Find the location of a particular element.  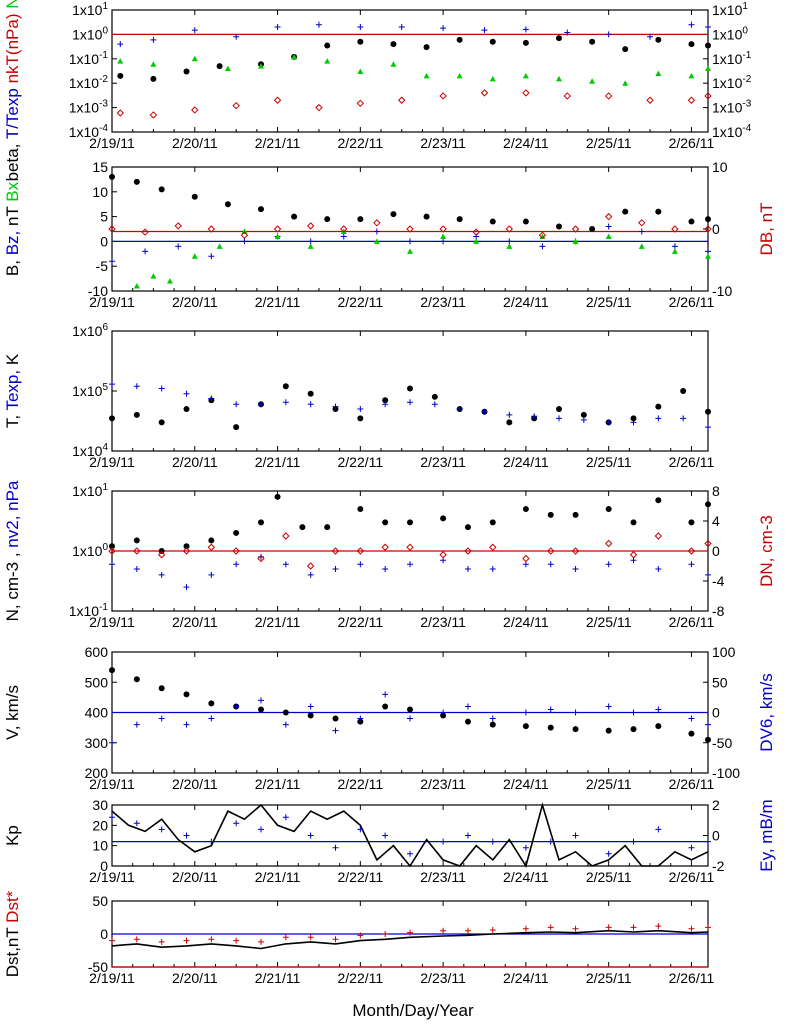

series-line is located at coordinates (410, 939).